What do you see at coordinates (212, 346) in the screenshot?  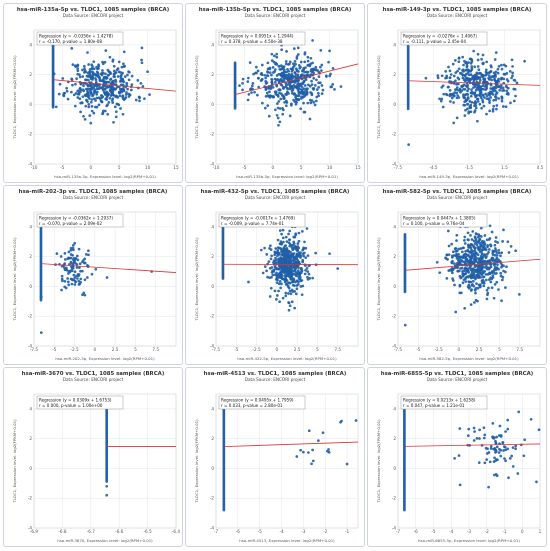 I see `y-tick-label: -4` at bounding box center [212, 346].